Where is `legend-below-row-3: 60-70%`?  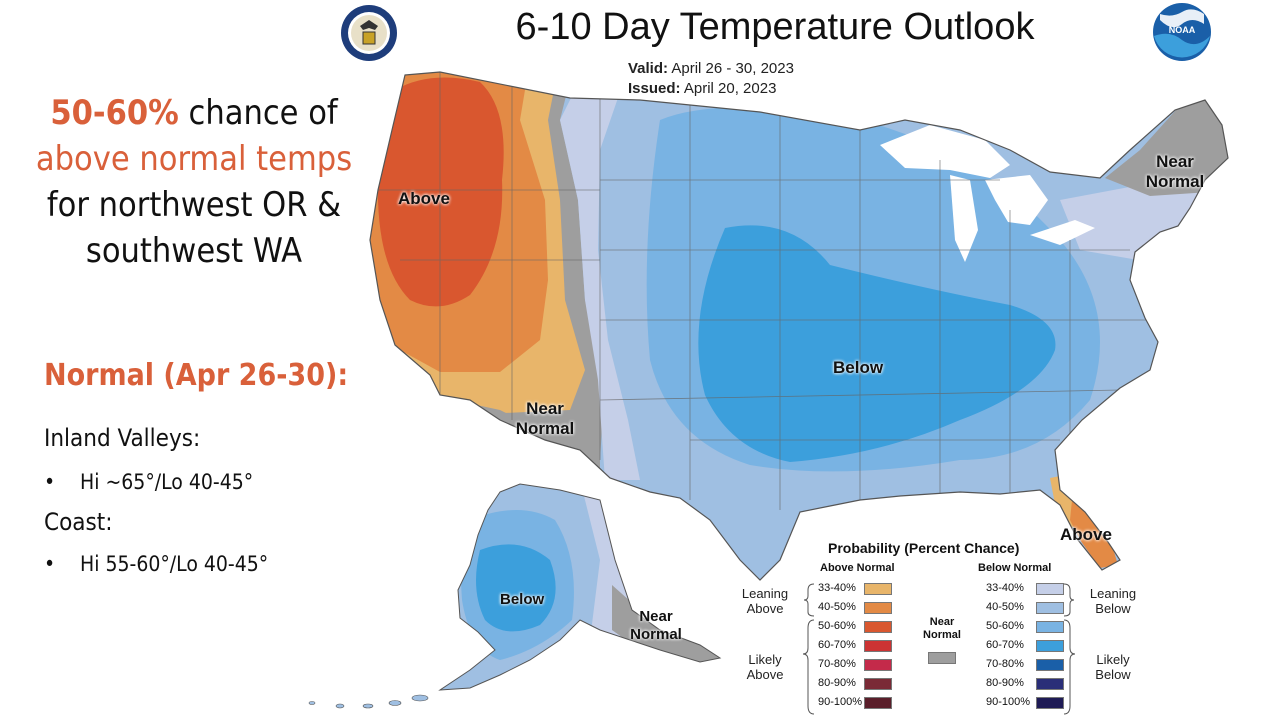
legend-below-row-3: 60-70% is located at coordinates (1026, 646).